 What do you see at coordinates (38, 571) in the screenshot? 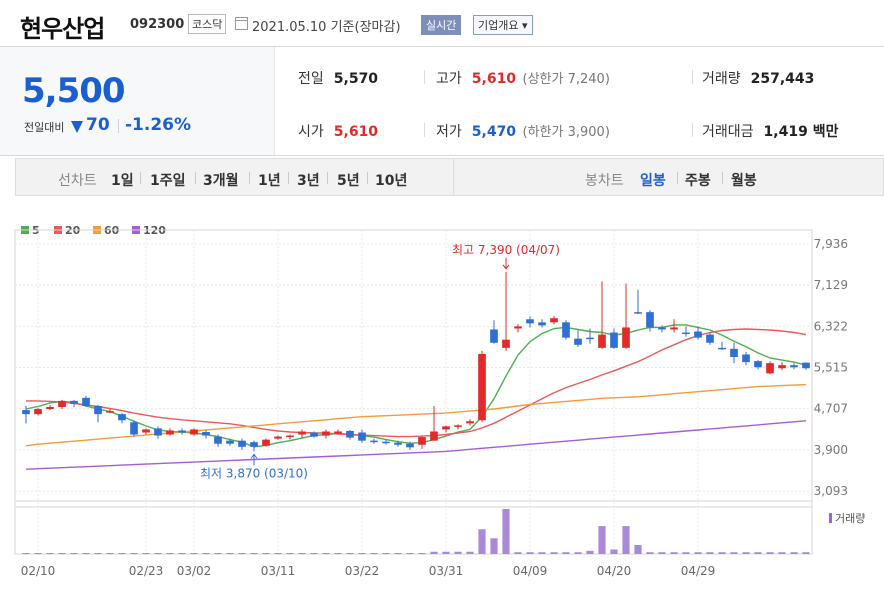
I see `x-tick-label: 02/10` at bounding box center [38, 571].